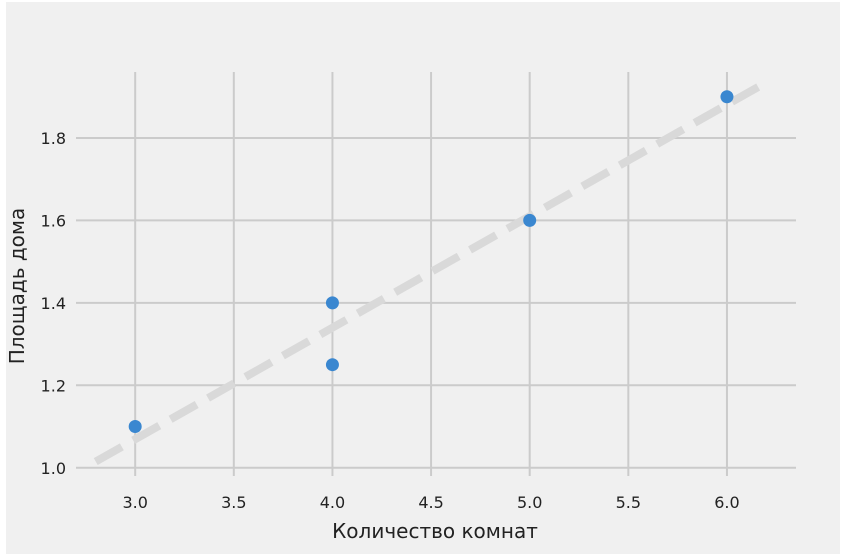 This screenshot has width=846, height=558. What do you see at coordinates (529, 502) in the screenshot?
I see `x-tick-label: 5.0` at bounding box center [529, 502].